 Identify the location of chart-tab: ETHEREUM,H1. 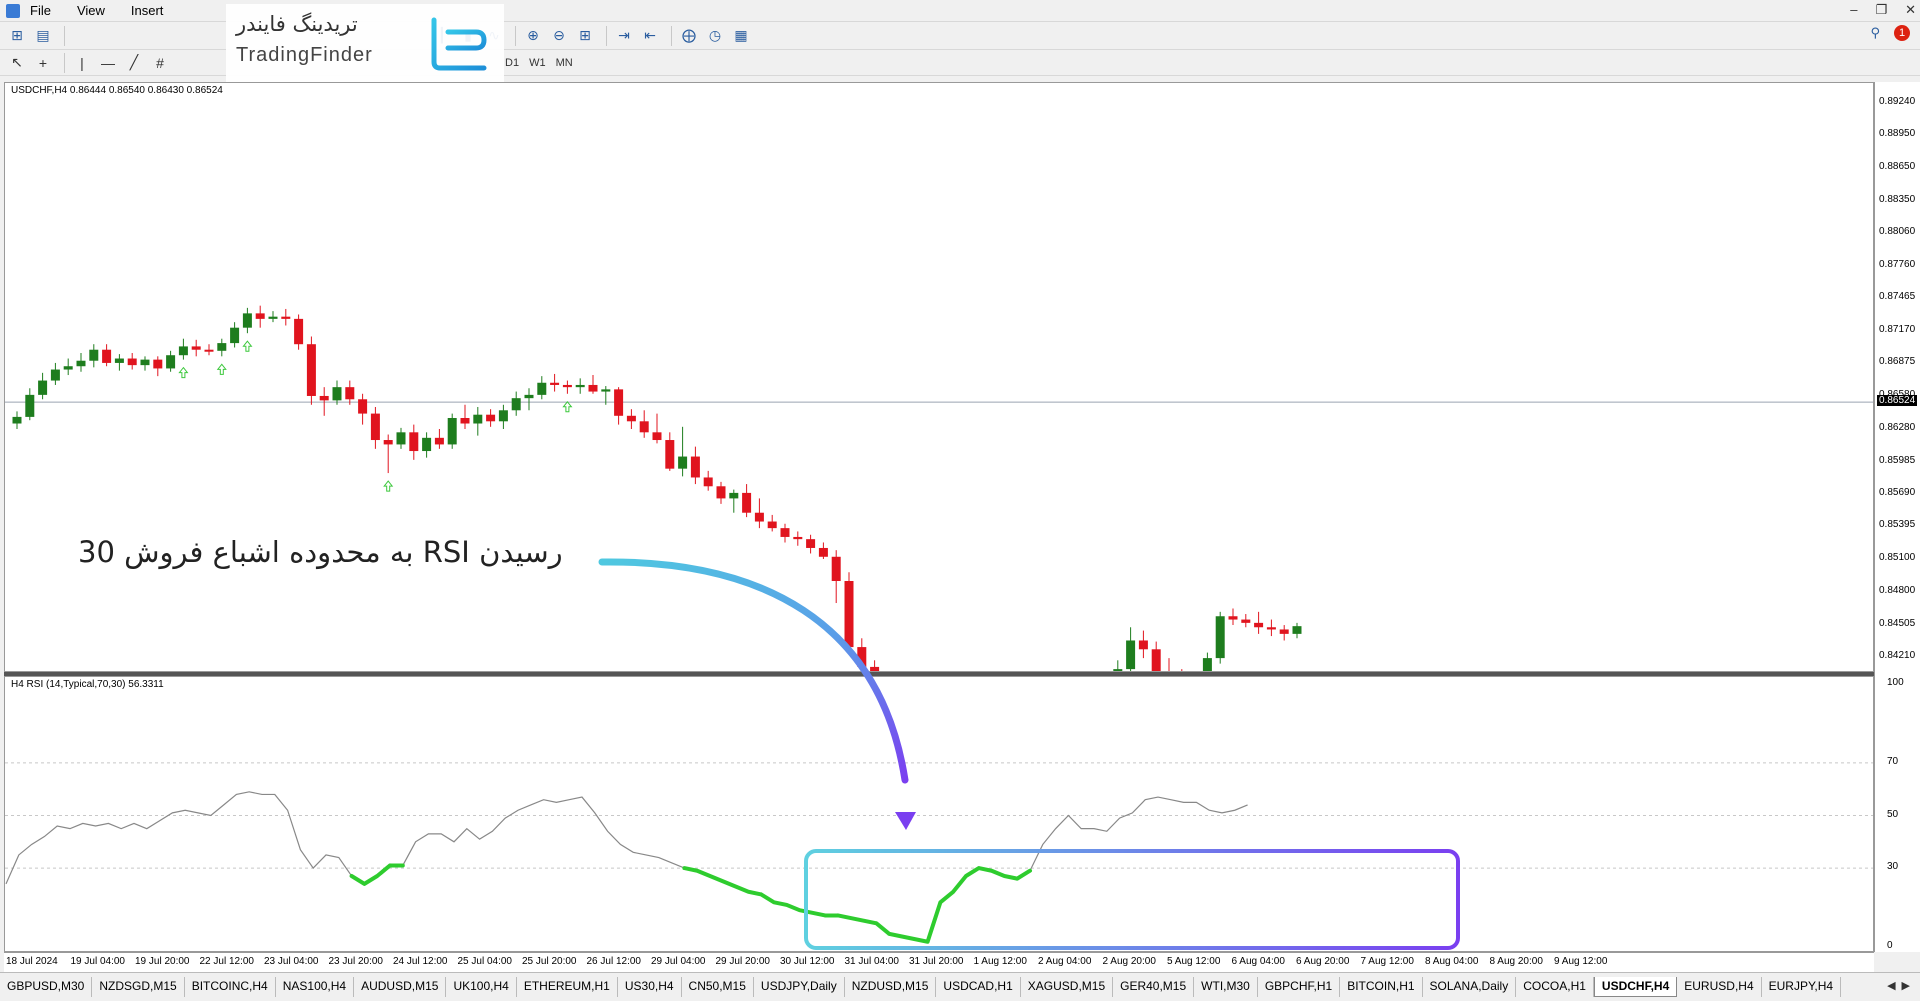
(567, 987).